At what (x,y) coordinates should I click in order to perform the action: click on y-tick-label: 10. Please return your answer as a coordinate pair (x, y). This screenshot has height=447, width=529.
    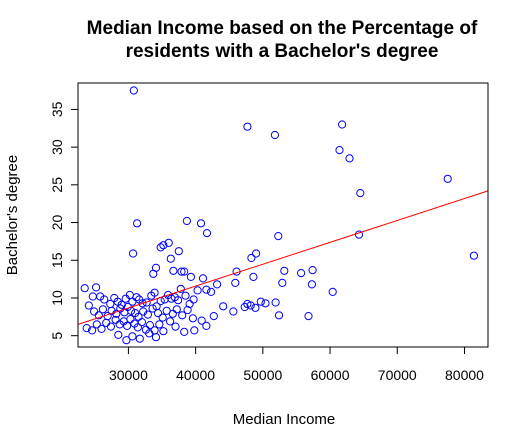
    Looking at the image, I should click on (57, 298).